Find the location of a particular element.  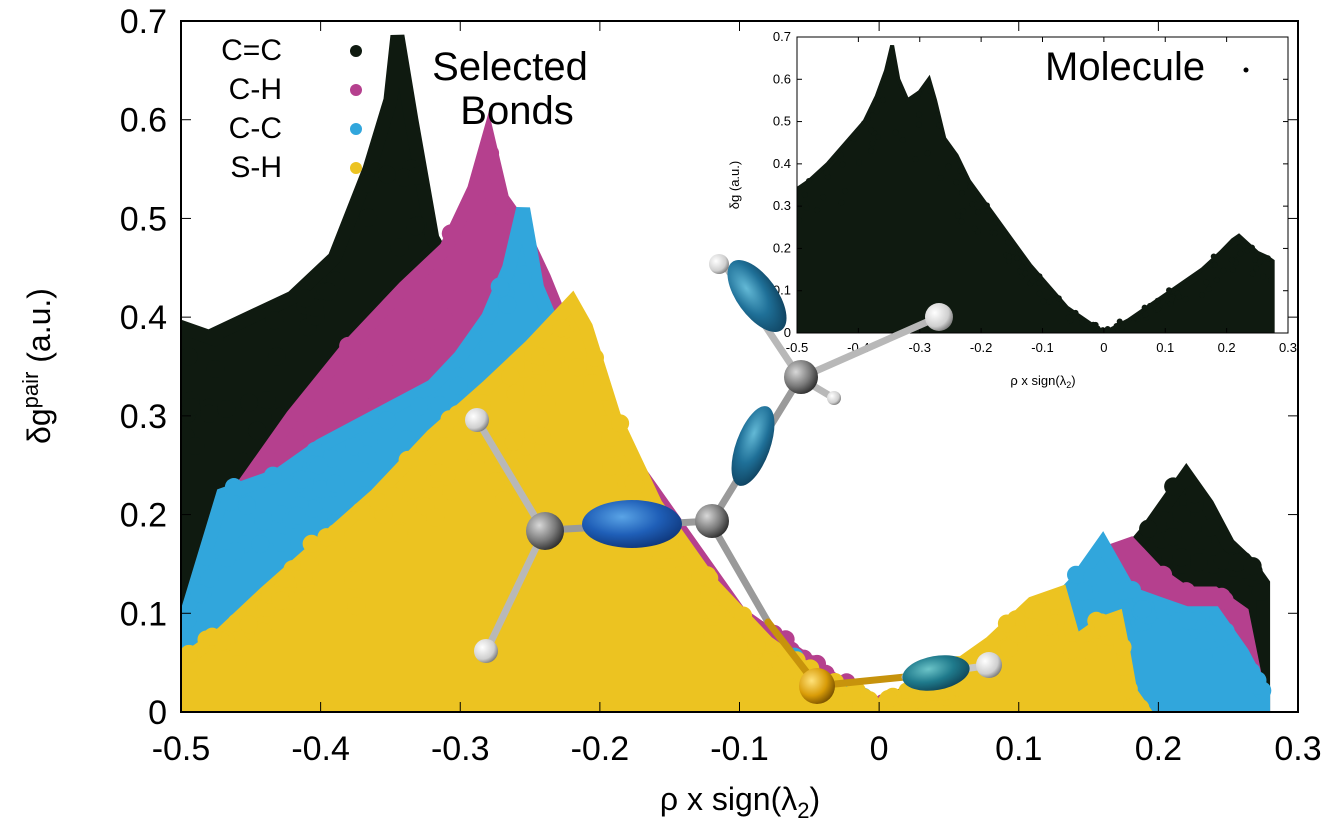

x-tick-label: 0.2 is located at coordinates (1227, 347).